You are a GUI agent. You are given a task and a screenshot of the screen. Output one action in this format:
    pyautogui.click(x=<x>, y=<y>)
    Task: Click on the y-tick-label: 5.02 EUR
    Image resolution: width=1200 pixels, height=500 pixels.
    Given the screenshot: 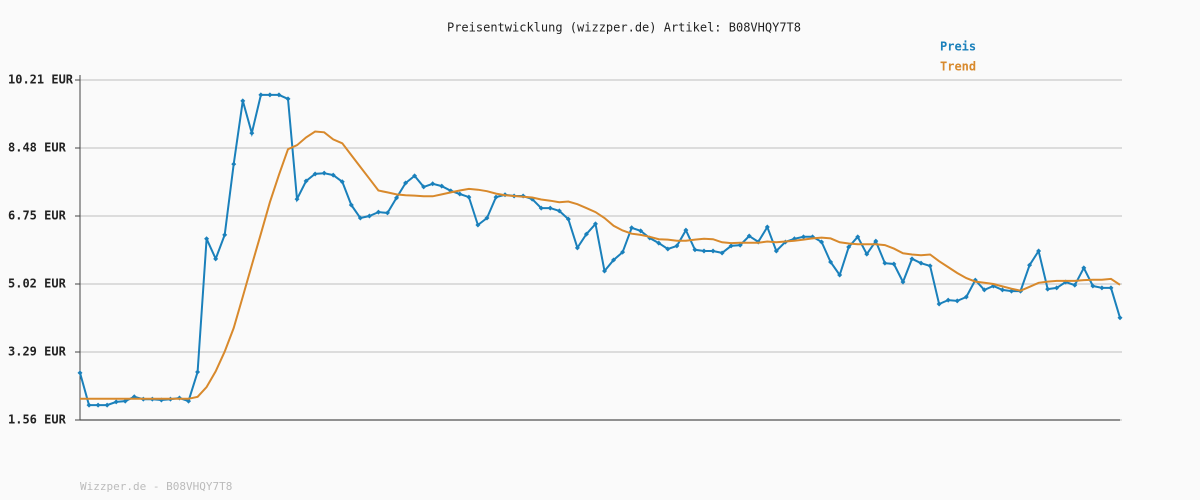 What is the action you would take?
    pyautogui.click(x=37, y=284)
    